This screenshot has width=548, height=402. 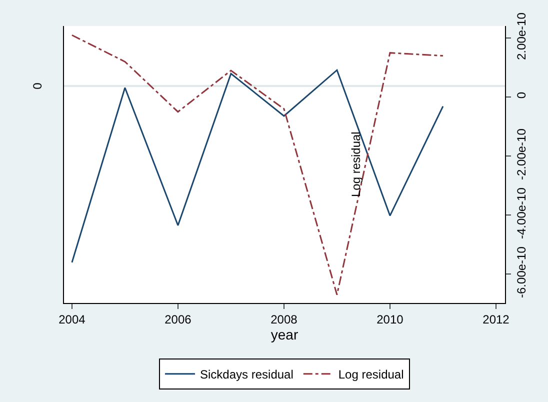 What do you see at coordinates (37, 86) in the screenshot?
I see `text: 0` at bounding box center [37, 86].